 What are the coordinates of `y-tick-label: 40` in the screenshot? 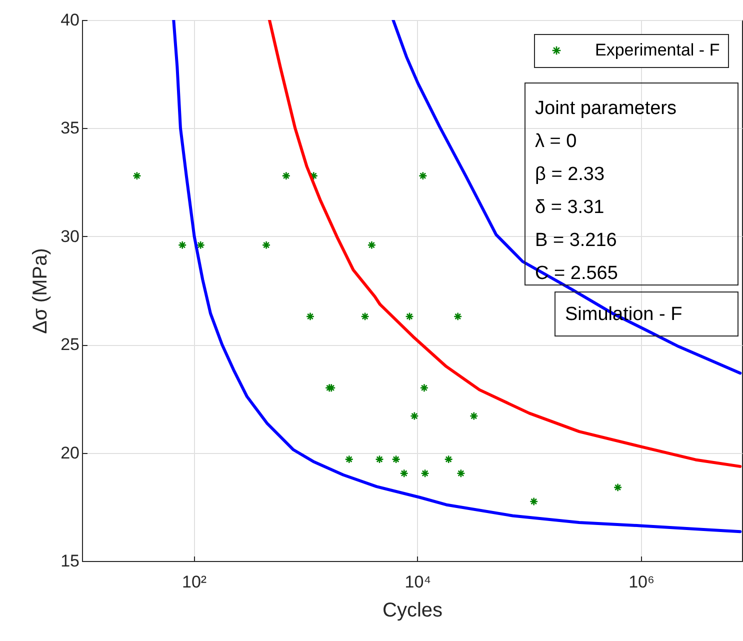 It's located at (70, 20).